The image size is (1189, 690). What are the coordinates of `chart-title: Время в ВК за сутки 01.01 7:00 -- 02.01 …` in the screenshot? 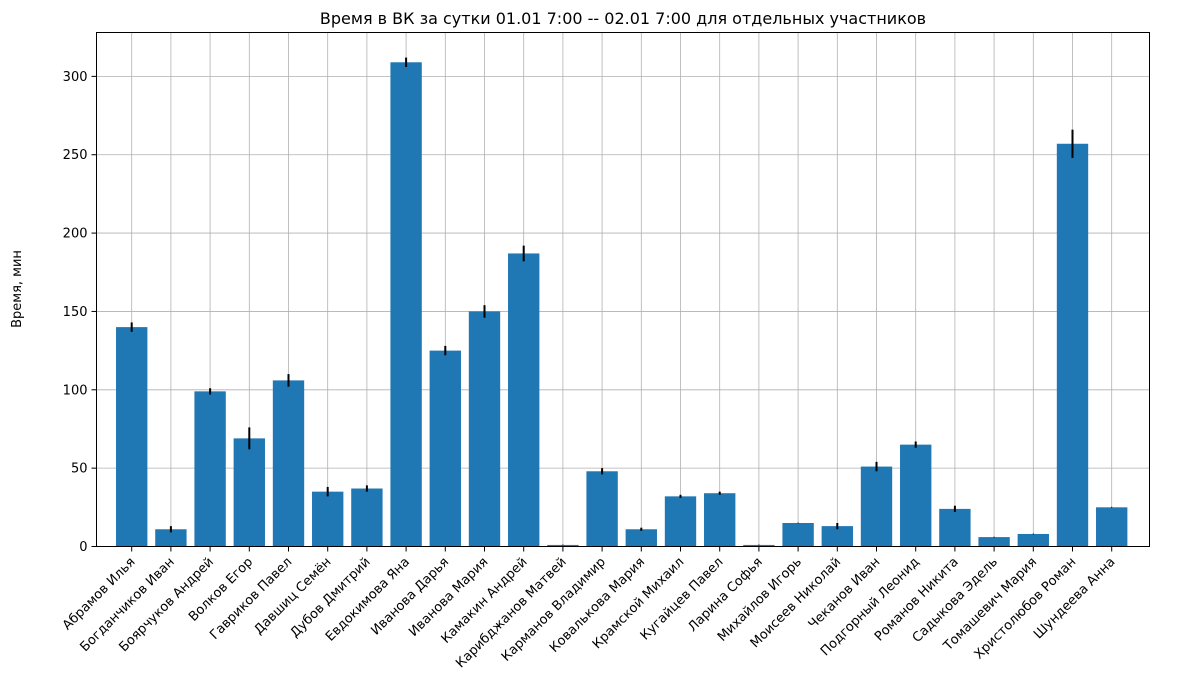 It's located at (623, 18).